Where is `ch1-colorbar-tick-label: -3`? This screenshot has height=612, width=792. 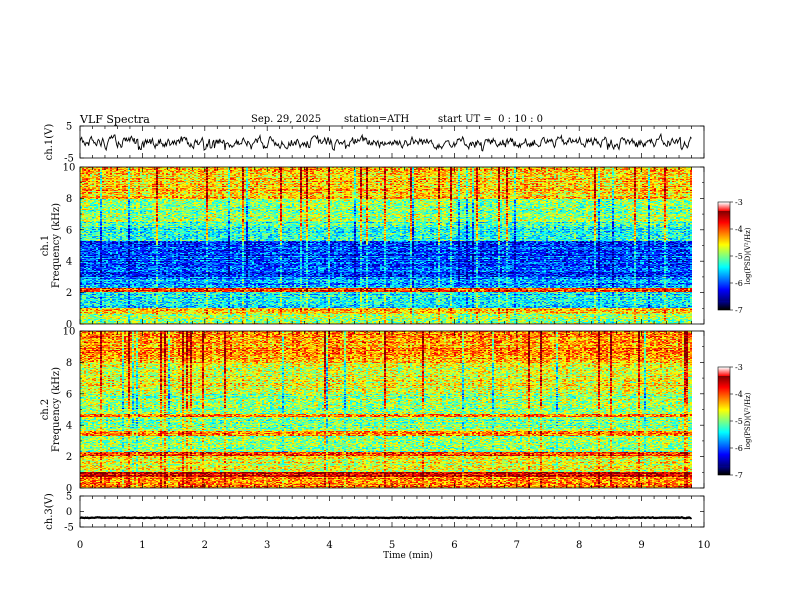
ch1-colorbar-tick-label: -3 is located at coordinates (739, 202).